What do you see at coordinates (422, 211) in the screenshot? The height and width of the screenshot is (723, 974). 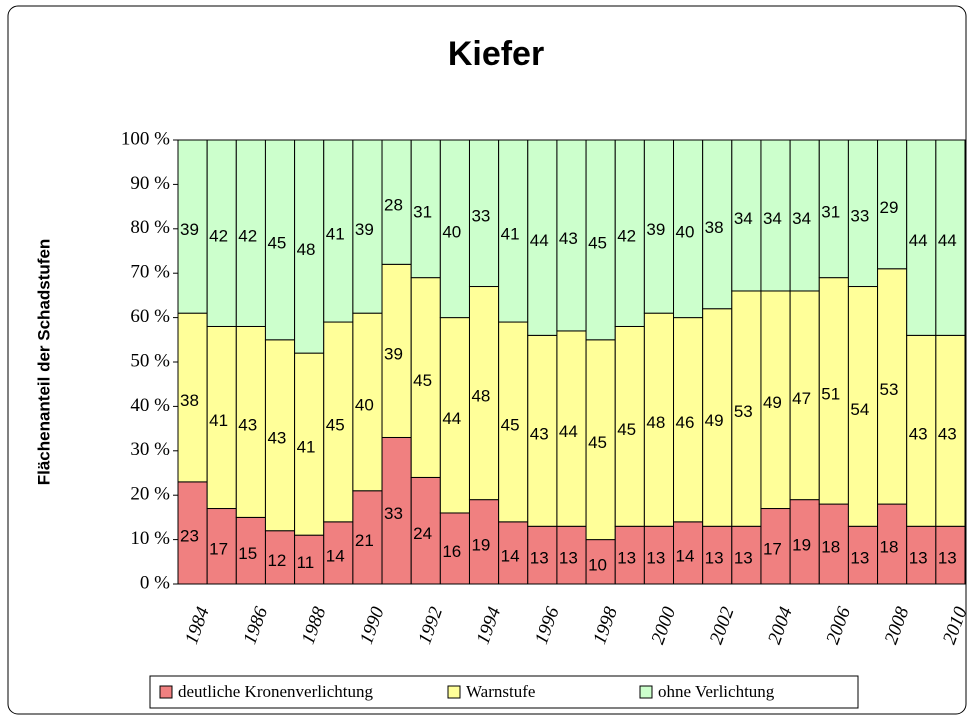 I see `data-label: 31` at bounding box center [422, 211].